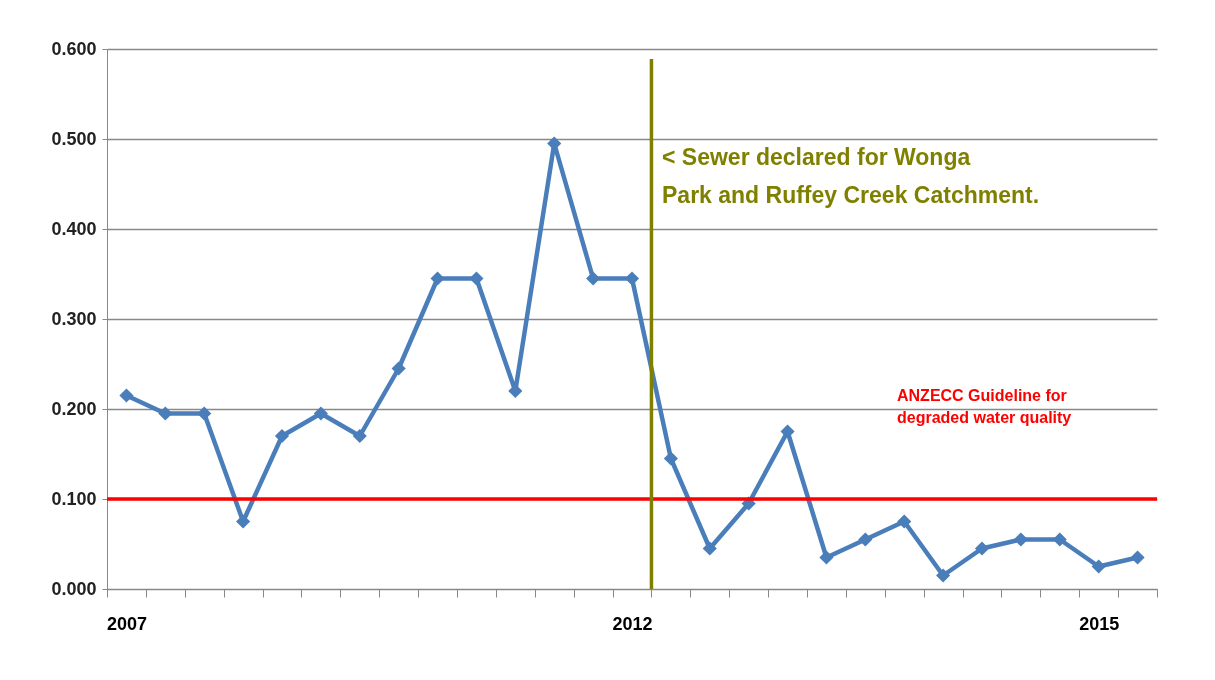 This screenshot has width=1215, height=680. What do you see at coordinates (74, 48) in the screenshot?
I see `y-tick-label: 0.600` at bounding box center [74, 48].